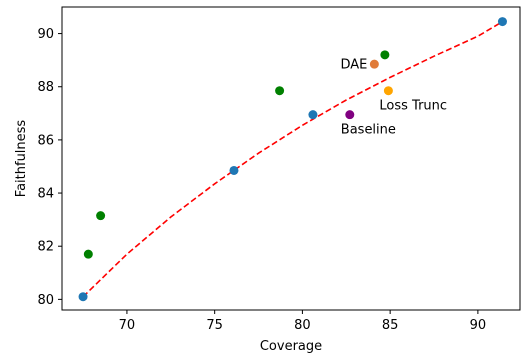  I want to click on x-tick-label: 90, so click(478, 325).